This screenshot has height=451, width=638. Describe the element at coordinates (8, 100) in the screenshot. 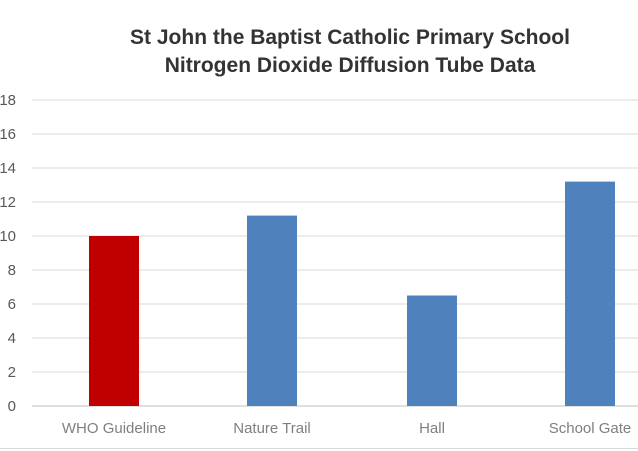

I see `y-tick-label: 18` at that location.